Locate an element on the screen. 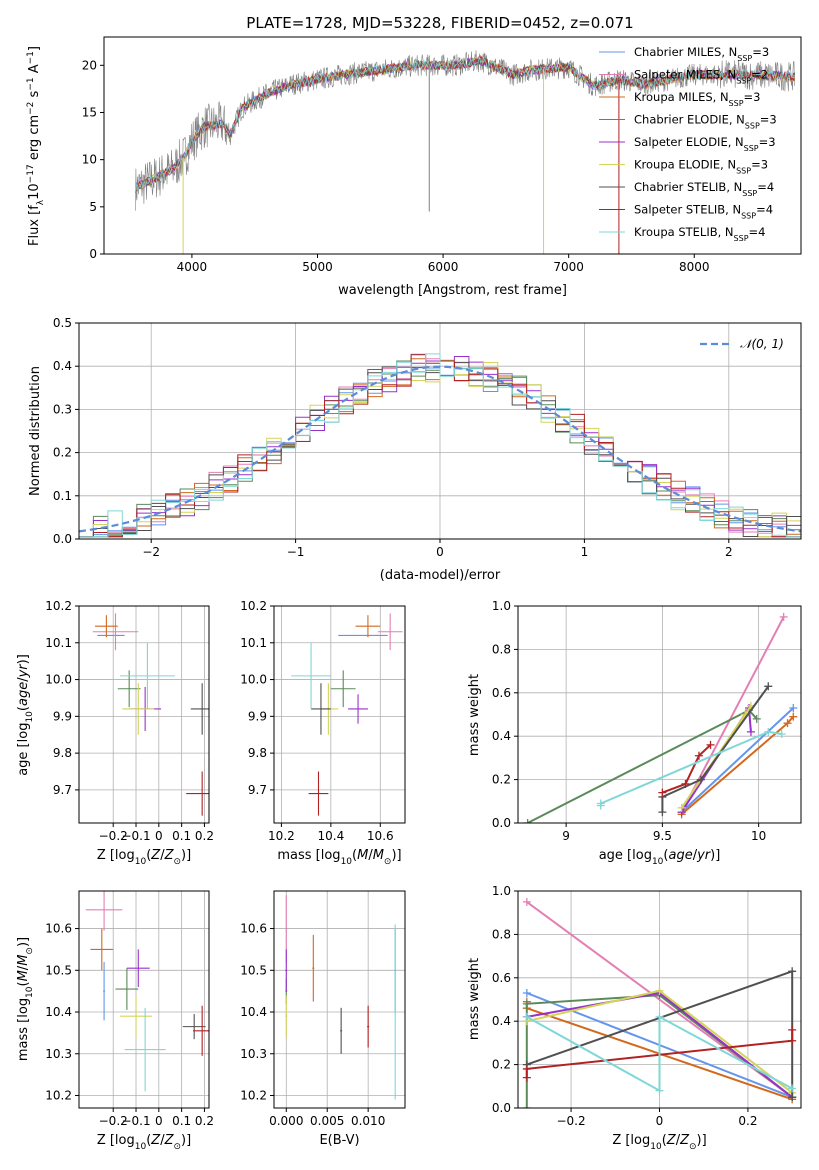  legend-label: Kroupa ELODIE, NSSP=3 is located at coordinates (701, 167).